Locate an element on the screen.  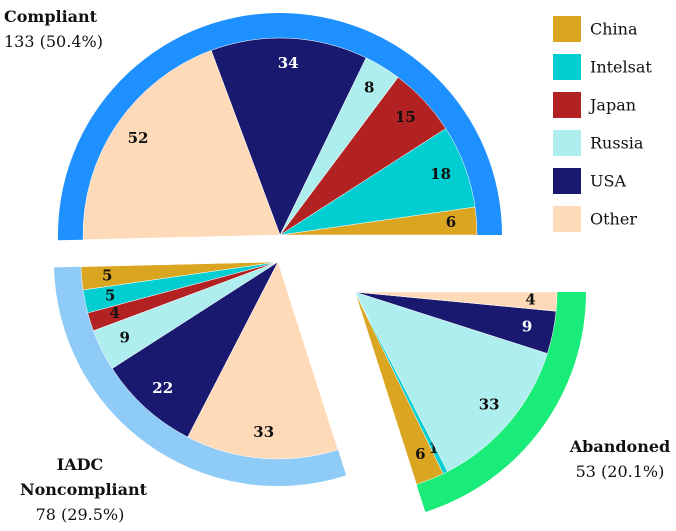
legend-label: Intelsat is located at coordinates (621, 67).